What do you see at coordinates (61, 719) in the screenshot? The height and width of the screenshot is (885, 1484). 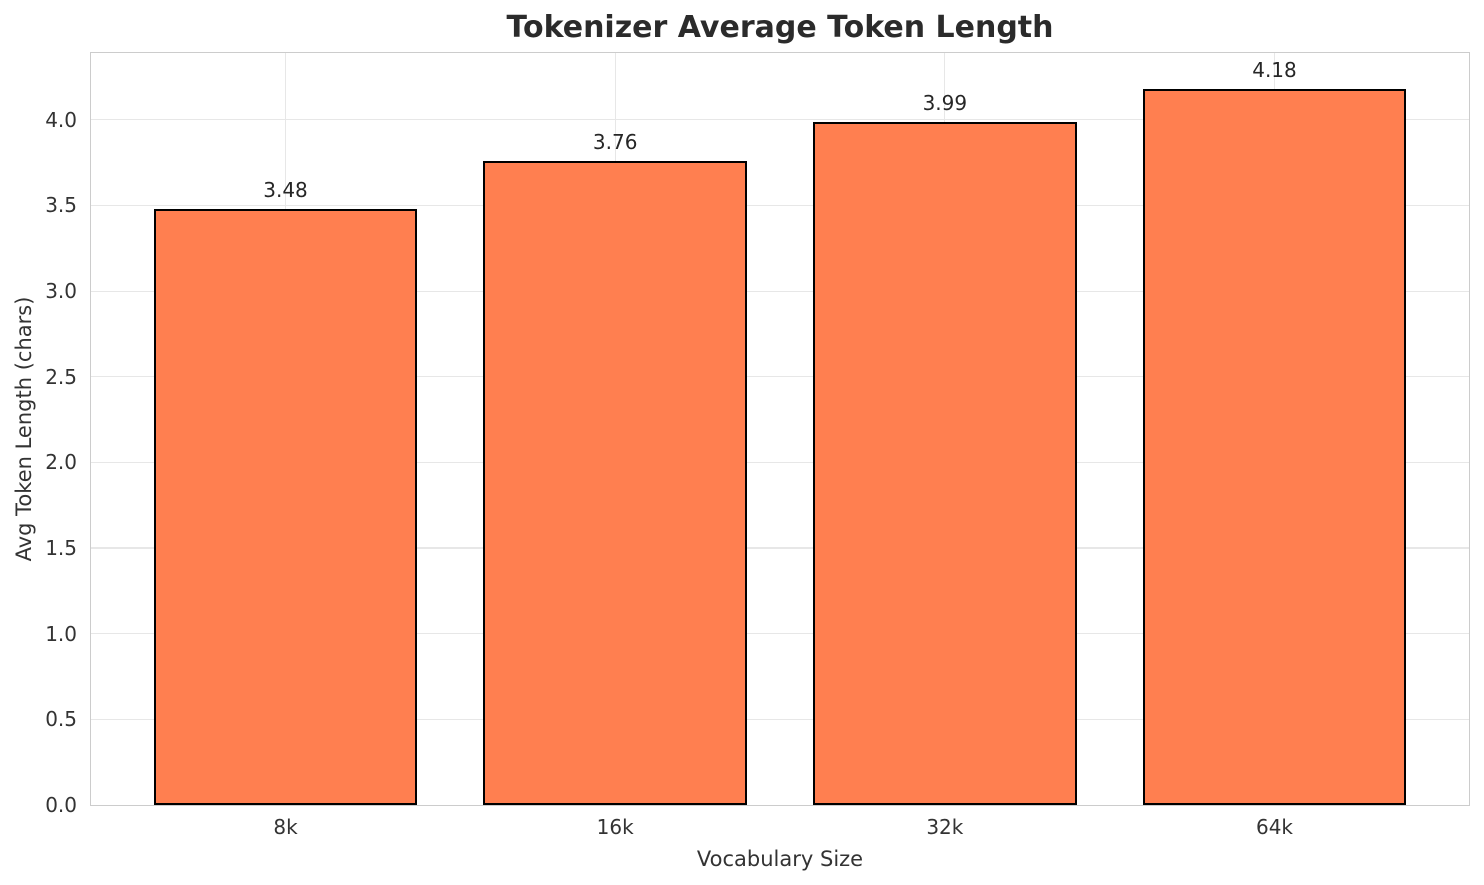 I see `y-tick-label: 0.5` at bounding box center [61, 719].